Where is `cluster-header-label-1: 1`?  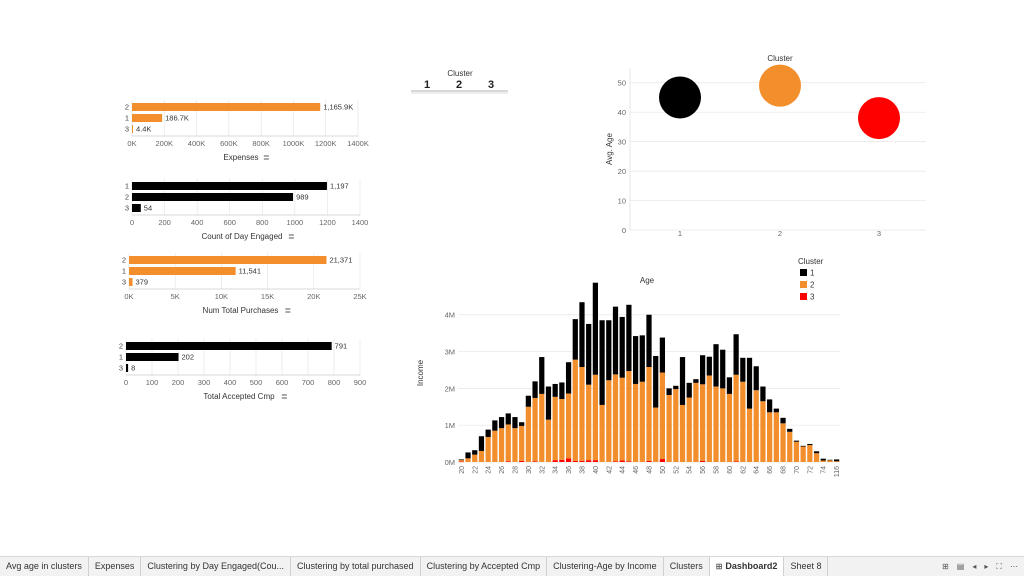 cluster-header-label-1: 1 is located at coordinates (427, 85).